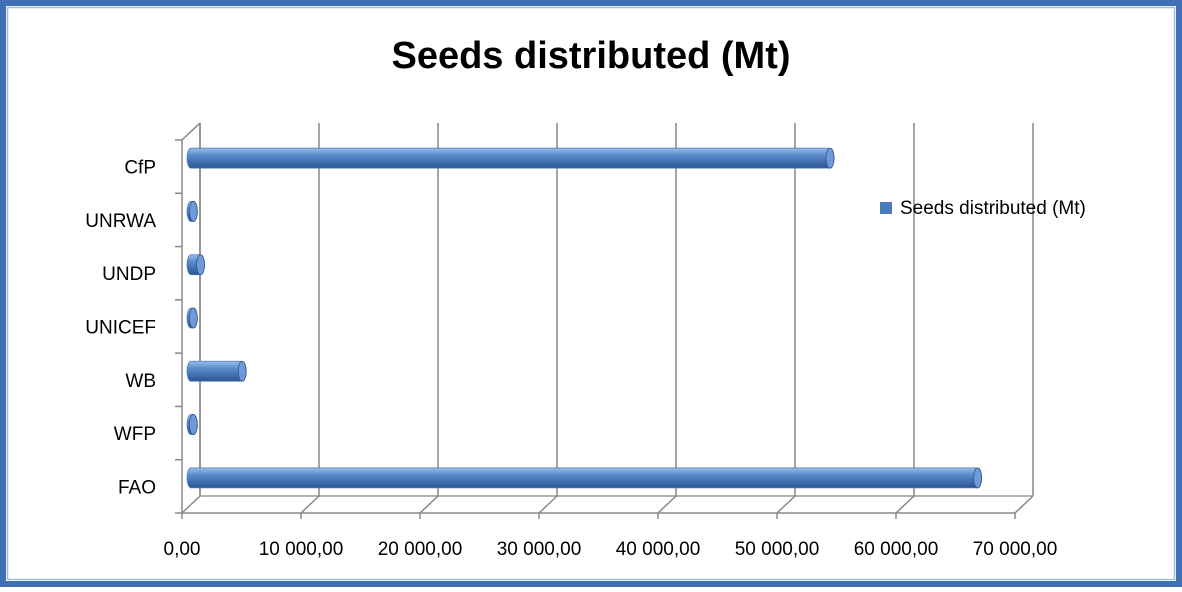 This screenshot has height=592, width=1182. Describe the element at coordinates (140, 381) in the screenshot. I see `y-tick-label: WB` at that location.